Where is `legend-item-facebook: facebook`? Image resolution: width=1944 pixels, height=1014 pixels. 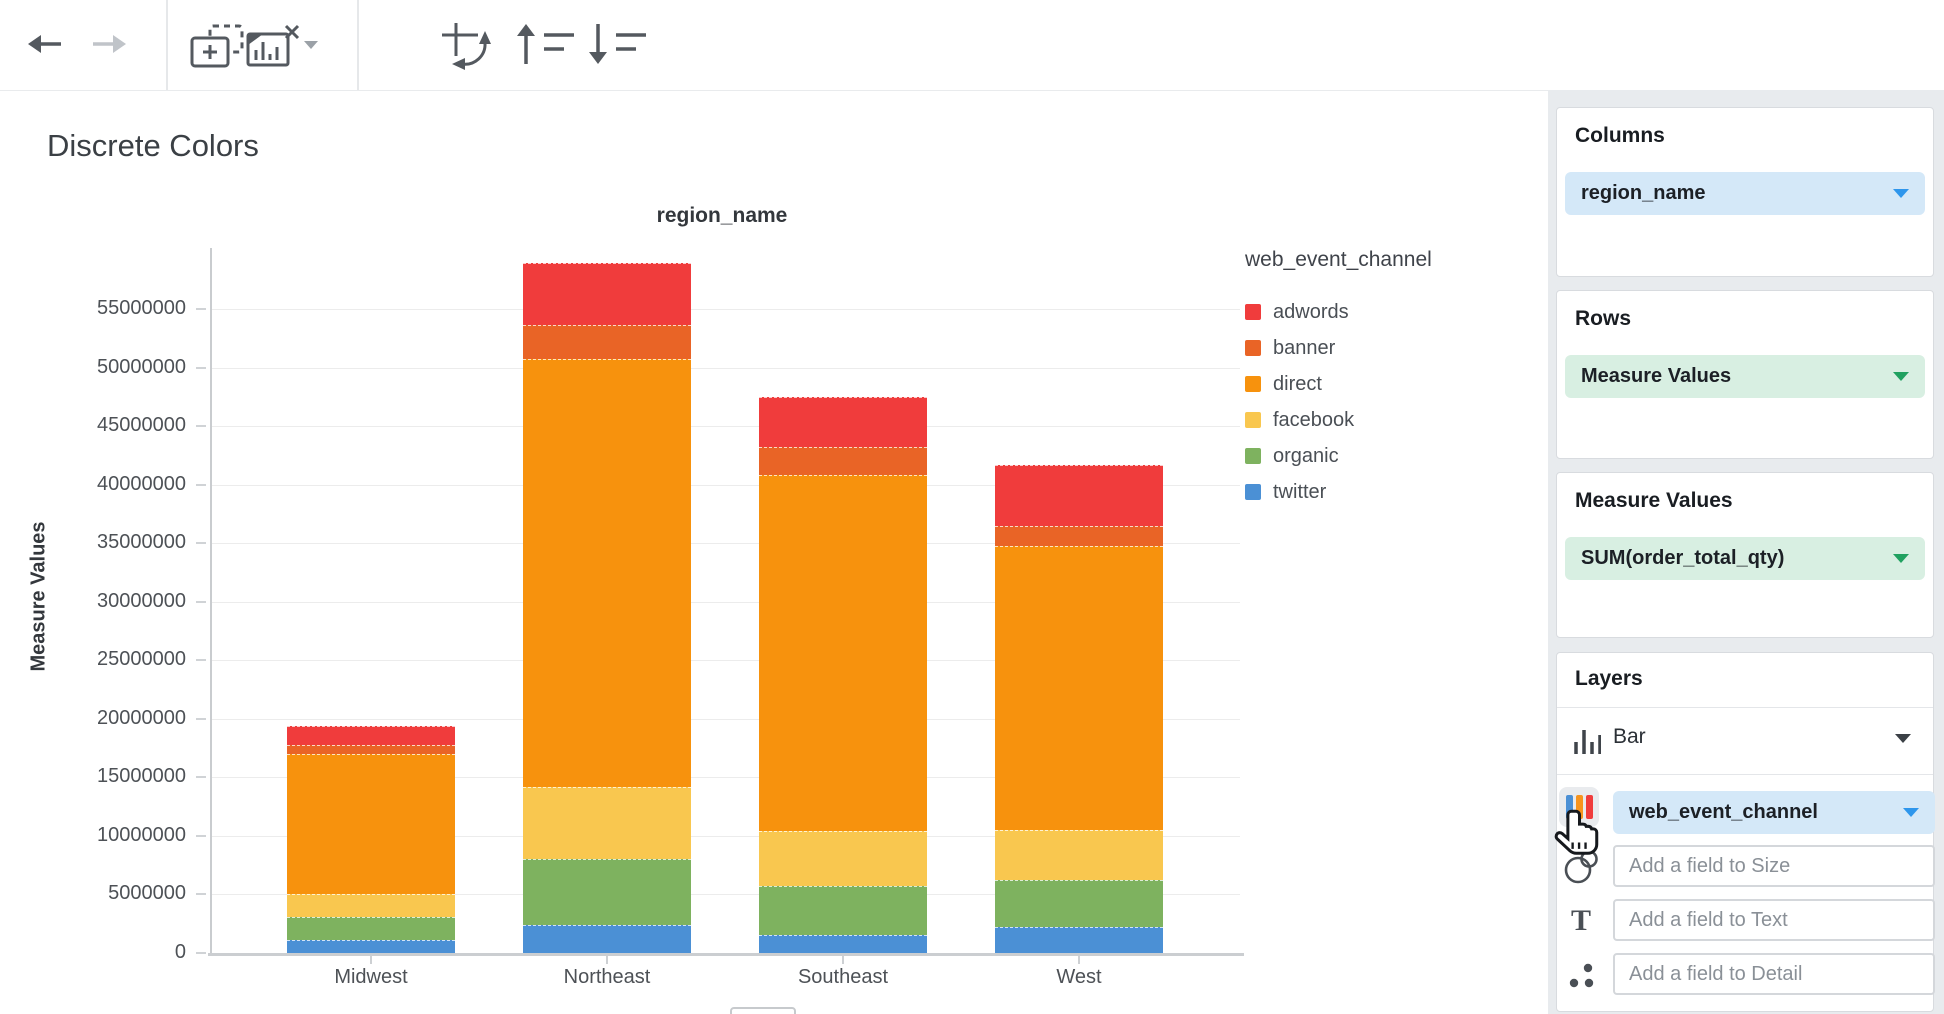
legend-item-facebook: facebook is located at coordinates (1395, 420).